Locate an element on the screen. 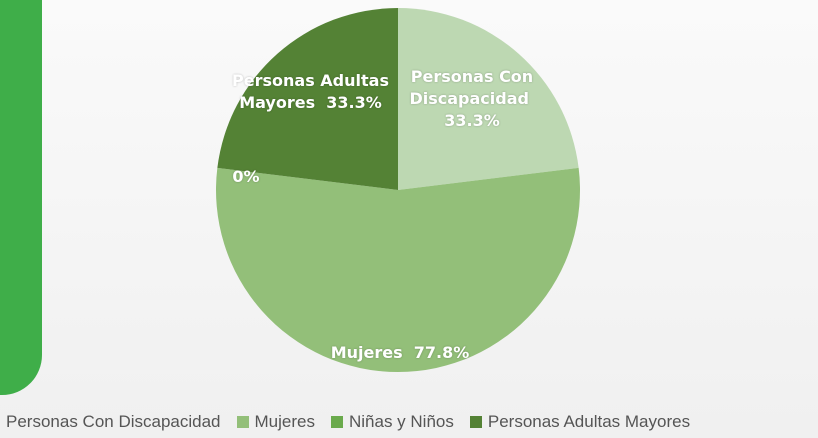 This screenshot has width=818, height=438. value-label: 0% is located at coordinates (246, 176).